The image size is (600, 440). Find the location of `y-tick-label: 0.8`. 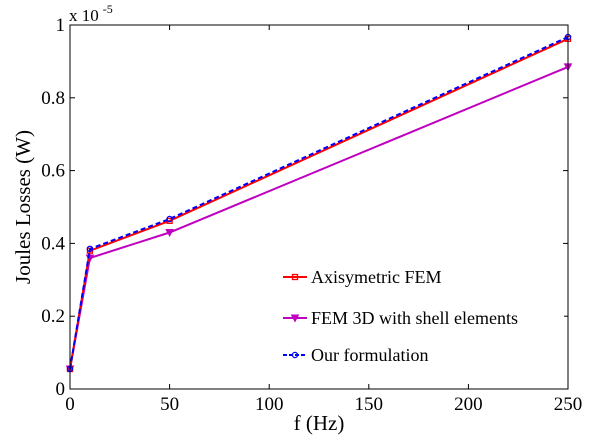

y-tick-label: 0.8 is located at coordinates (53, 98).